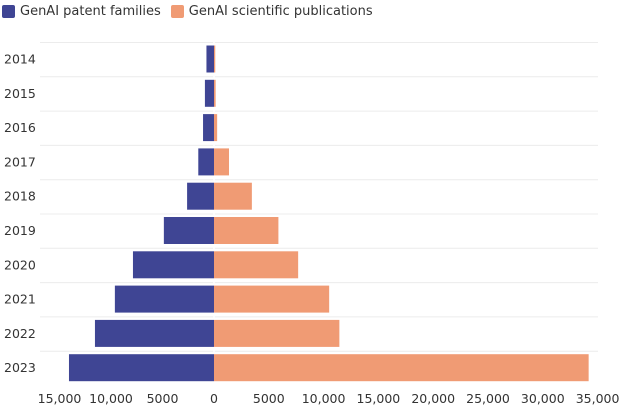 The image size is (624, 408). What do you see at coordinates (20, 230) in the screenshot?
I see `category-label-2019: 2019` at bounding box center [20, 230].